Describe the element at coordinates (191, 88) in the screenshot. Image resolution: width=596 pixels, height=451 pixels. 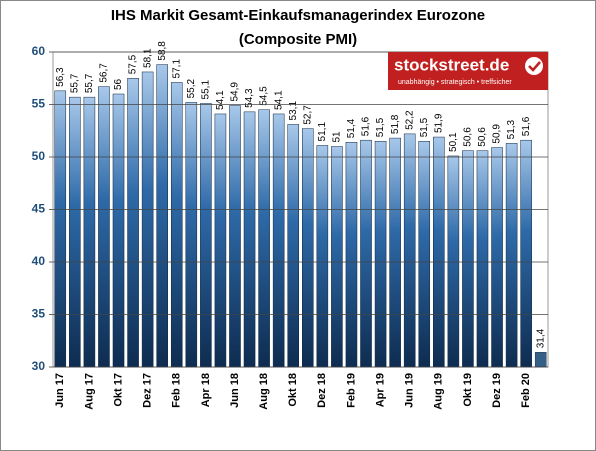
I see `value-label: 55,2` at that location.